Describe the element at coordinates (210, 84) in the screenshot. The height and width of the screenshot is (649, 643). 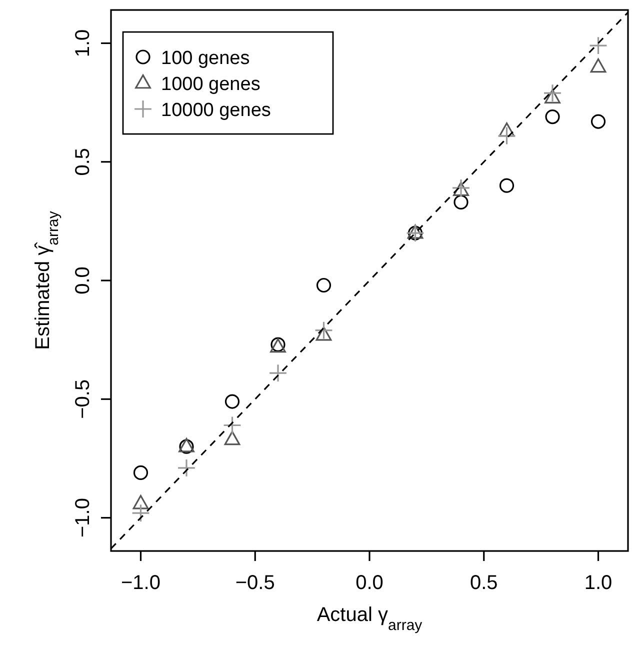
I see `legend-label: 1000 genes` at that location.